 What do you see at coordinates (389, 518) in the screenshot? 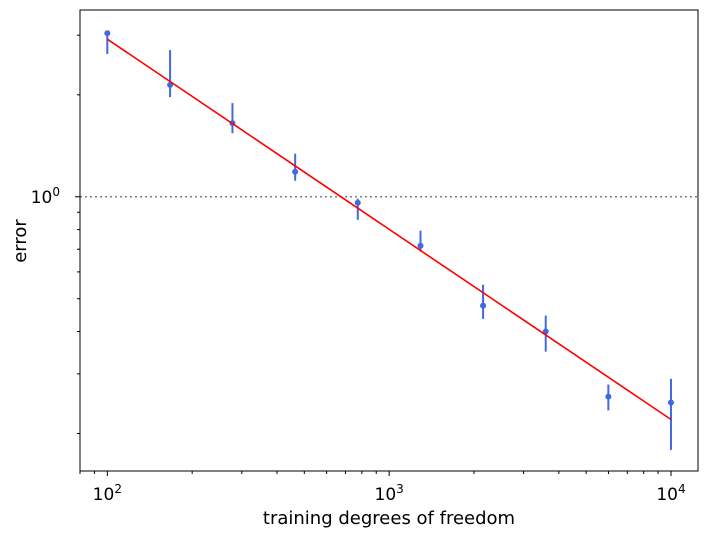
I see `x-axis-label: training degrees of freedom` at bounding box center [389, 518].